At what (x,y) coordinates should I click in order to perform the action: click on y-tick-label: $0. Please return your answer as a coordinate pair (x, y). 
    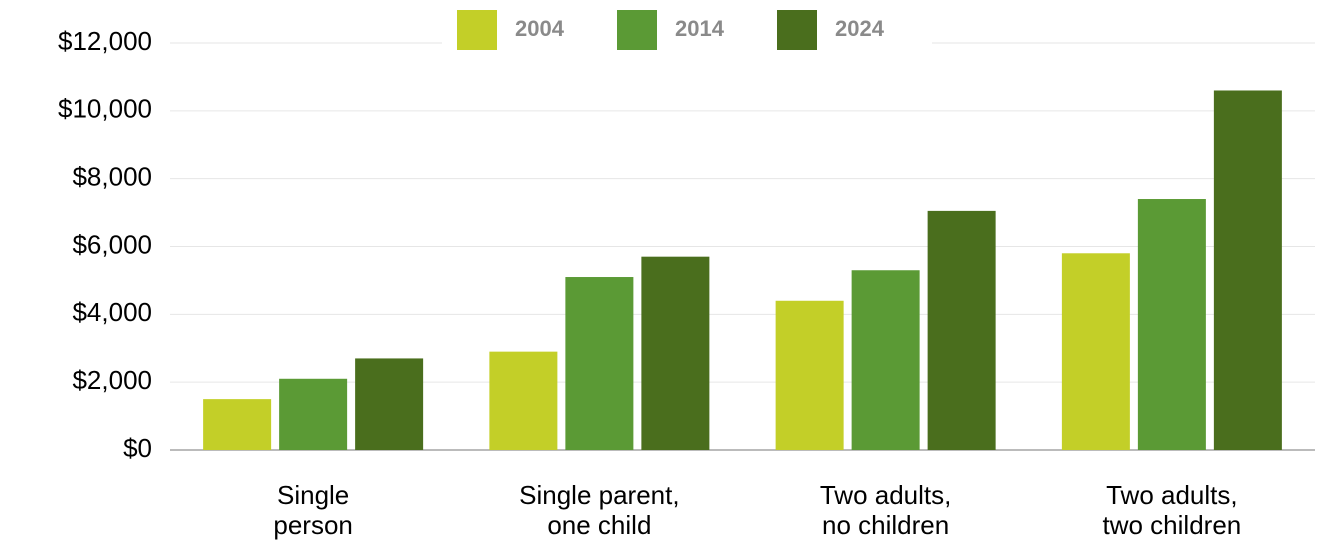
    Looking at the image, I should click on (137, 448).